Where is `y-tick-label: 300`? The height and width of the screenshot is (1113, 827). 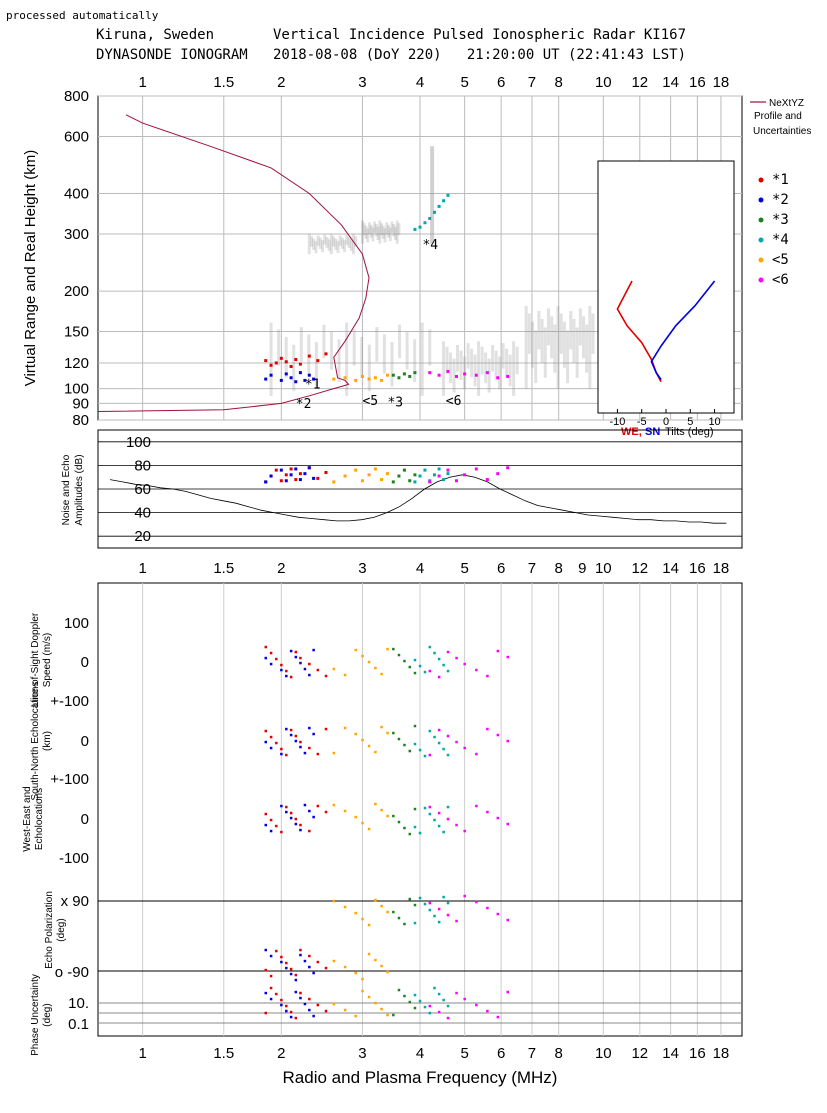
y-tick-label: 300 is located at coordinates (76, 234).